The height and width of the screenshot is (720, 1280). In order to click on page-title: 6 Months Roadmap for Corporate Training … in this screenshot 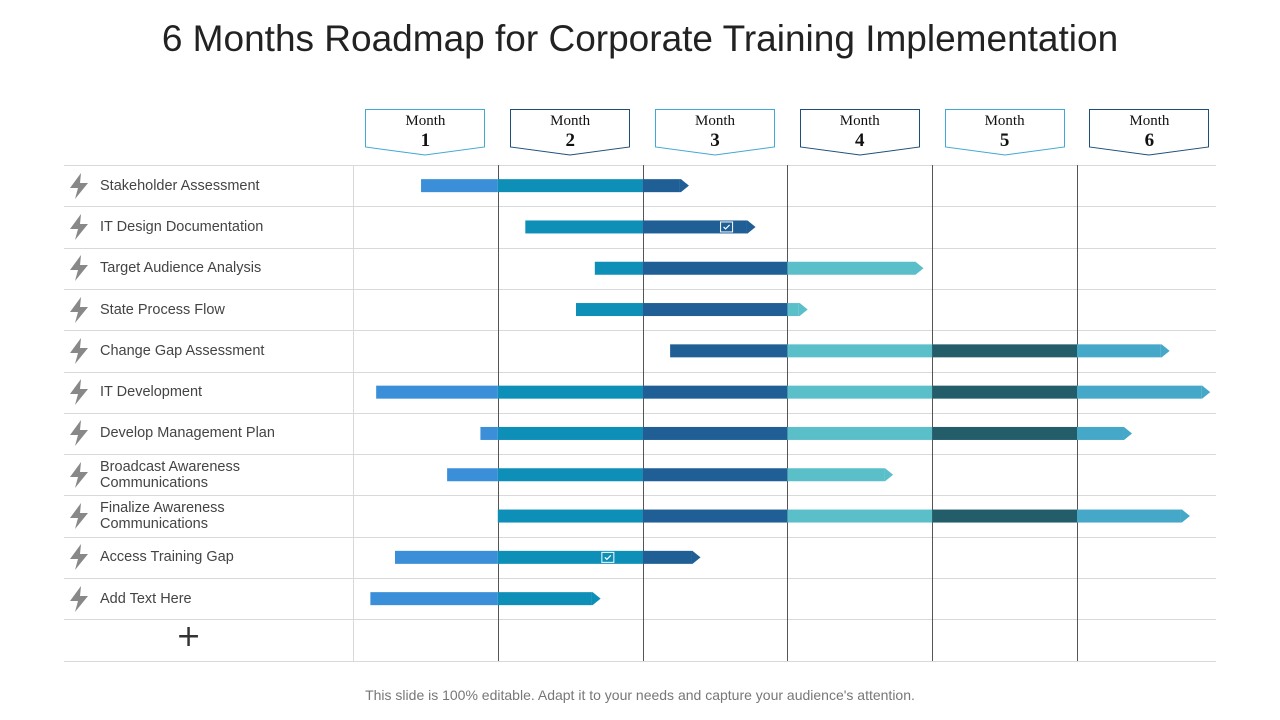, I will do `click(640, 38)`.